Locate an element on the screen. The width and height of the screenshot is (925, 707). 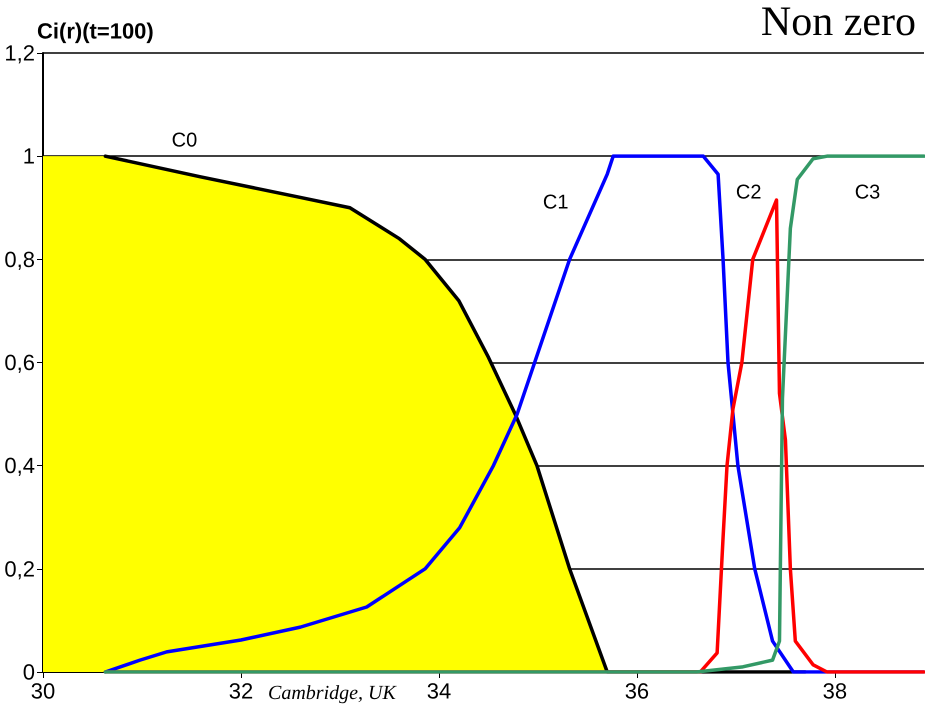
x-tick-label: 38 is located at coordinates (835, 691).